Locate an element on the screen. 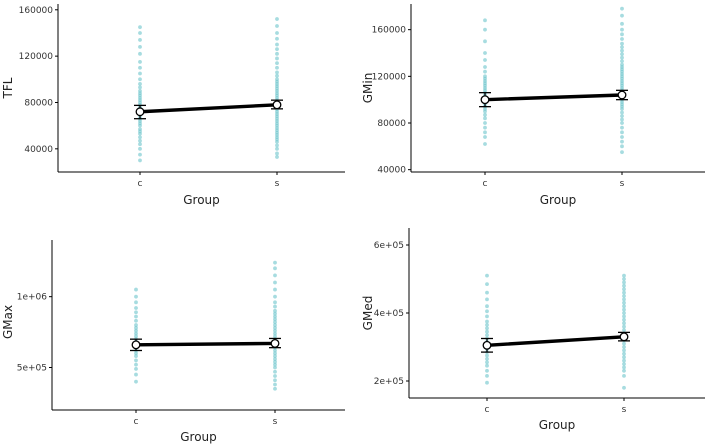 This screenshot has height=446, width=709. y-tick-label: 160000 is located at coordinates (36, 11).